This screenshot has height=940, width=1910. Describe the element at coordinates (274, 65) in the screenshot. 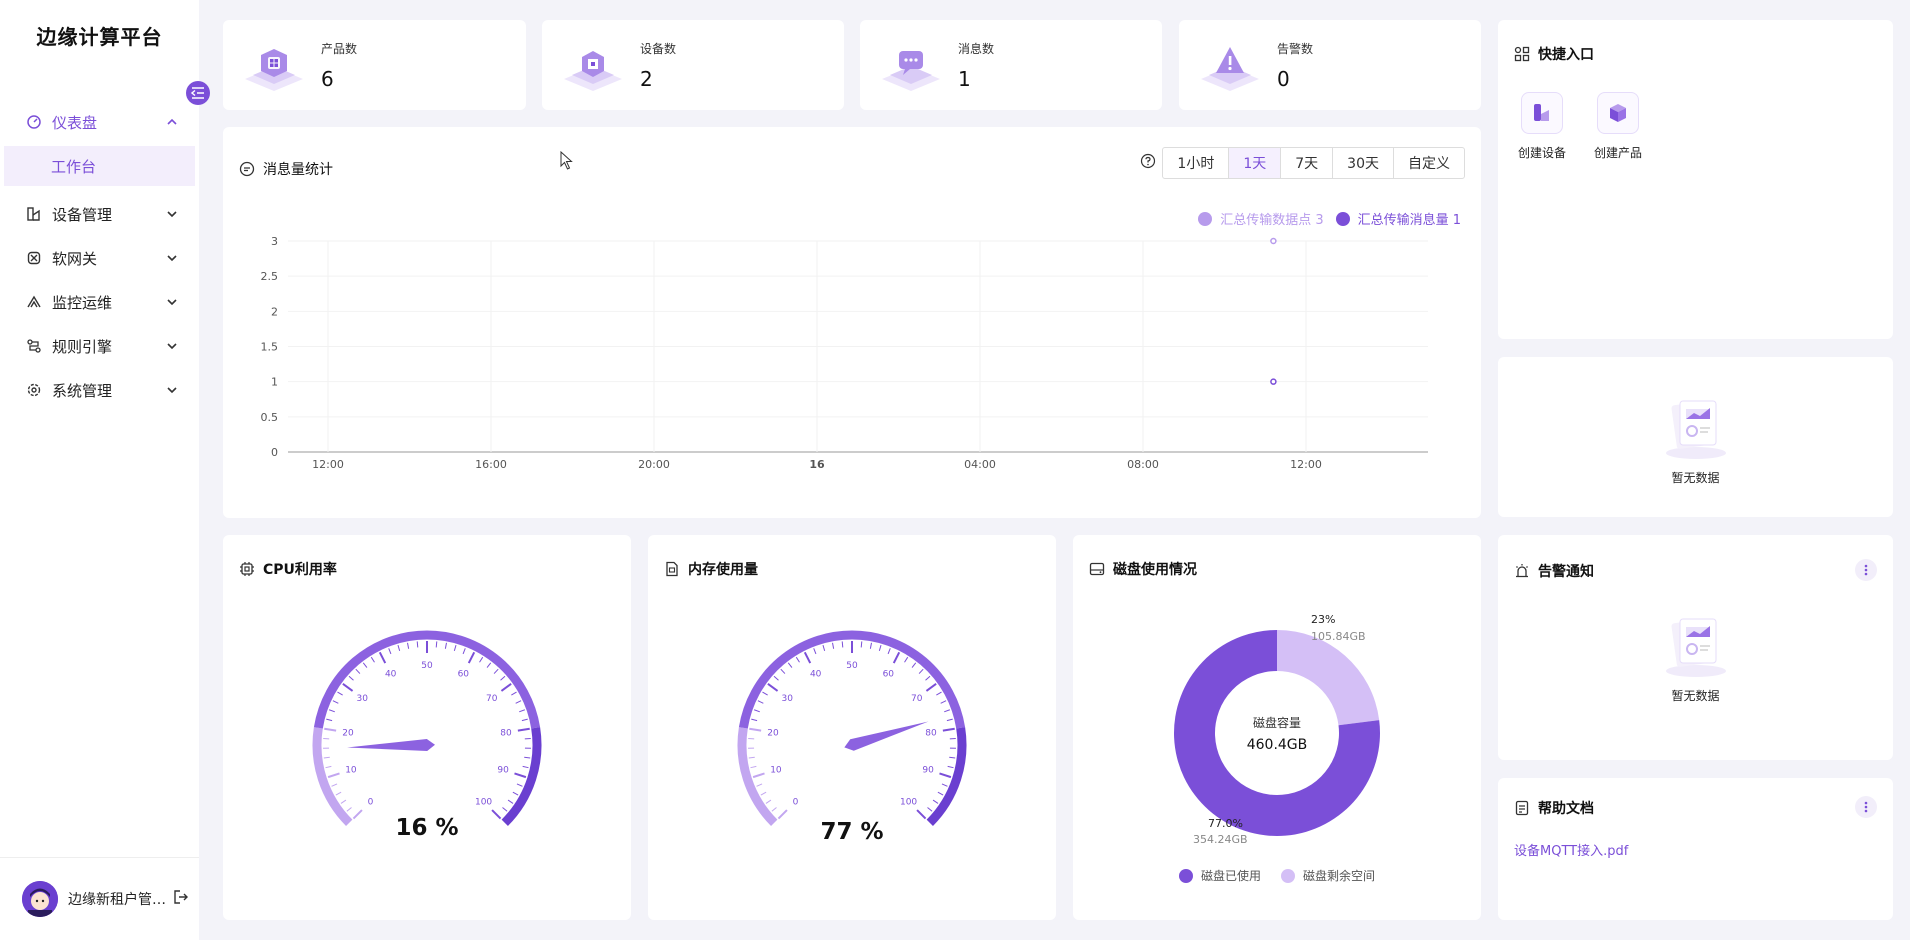

I see `product-count-icon` at that location.